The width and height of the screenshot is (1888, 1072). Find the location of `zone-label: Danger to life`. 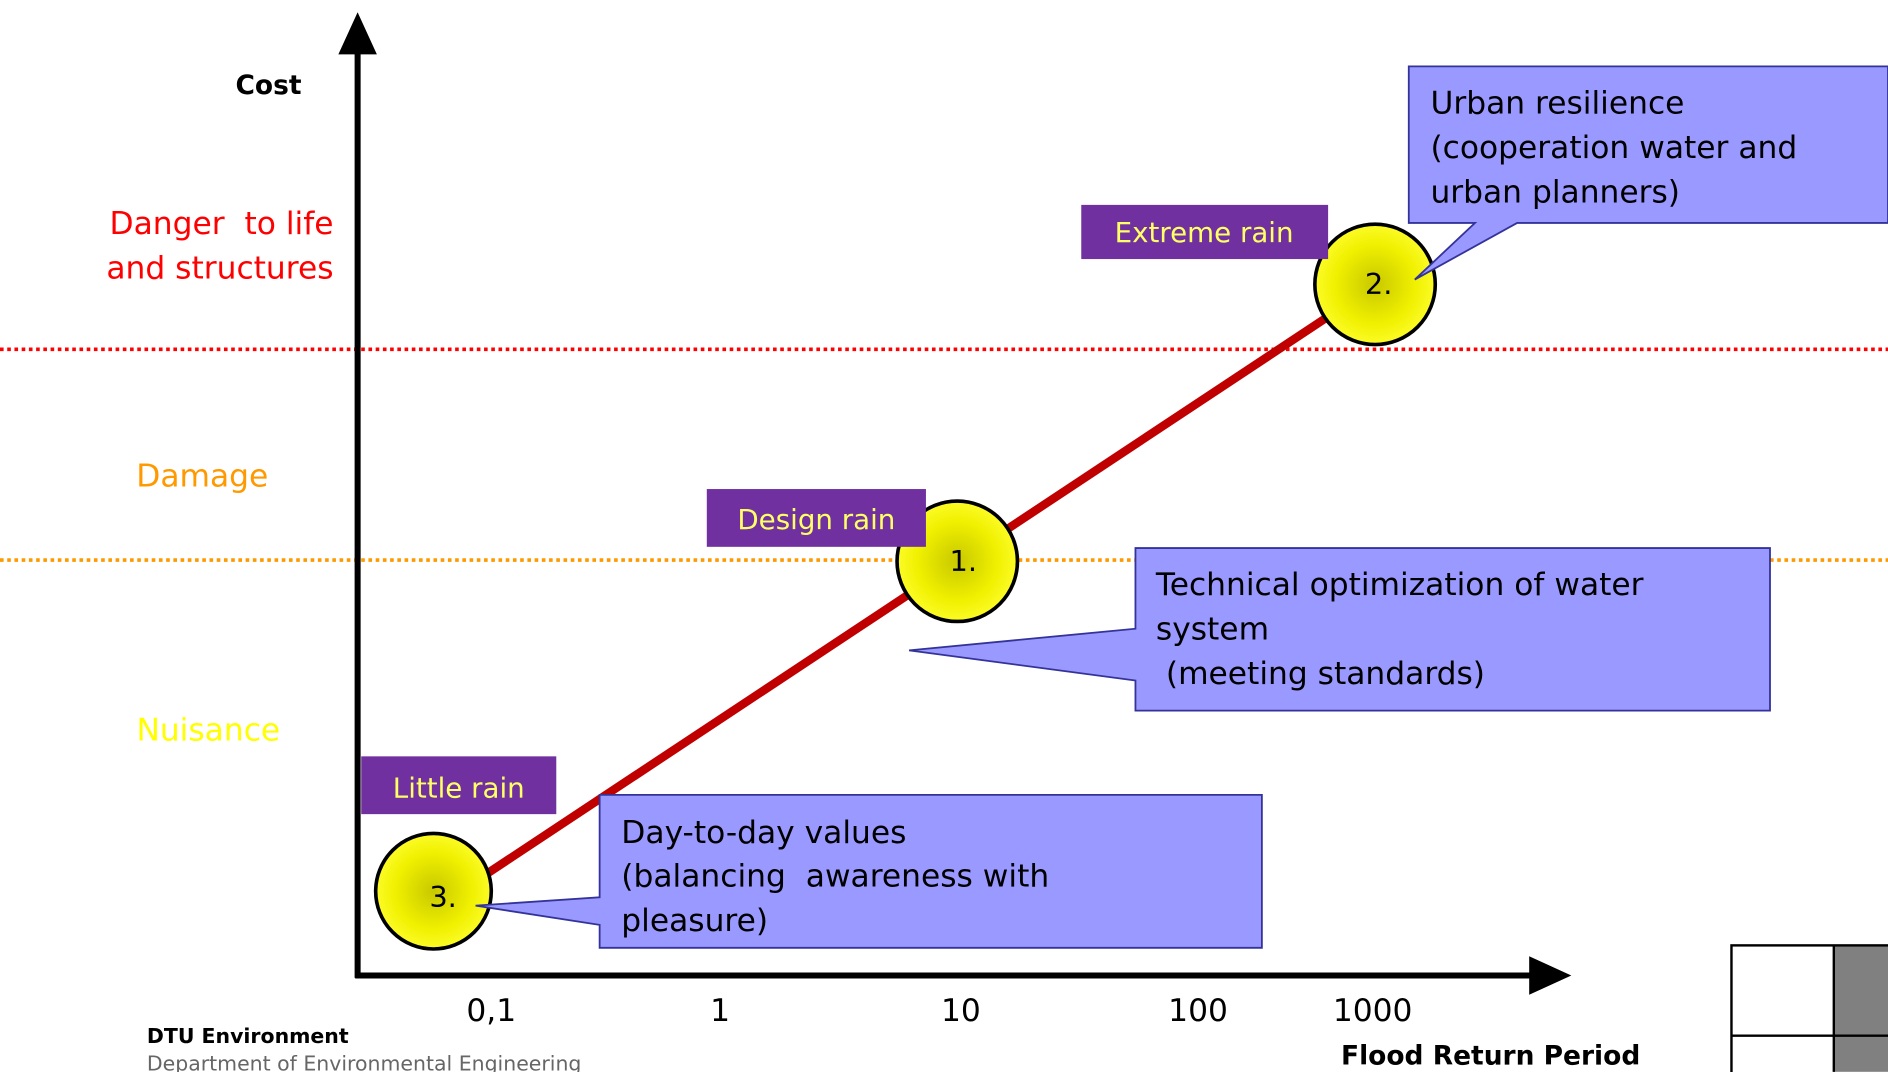

zone-label: Danger to life is located at coordinates (221, 224).